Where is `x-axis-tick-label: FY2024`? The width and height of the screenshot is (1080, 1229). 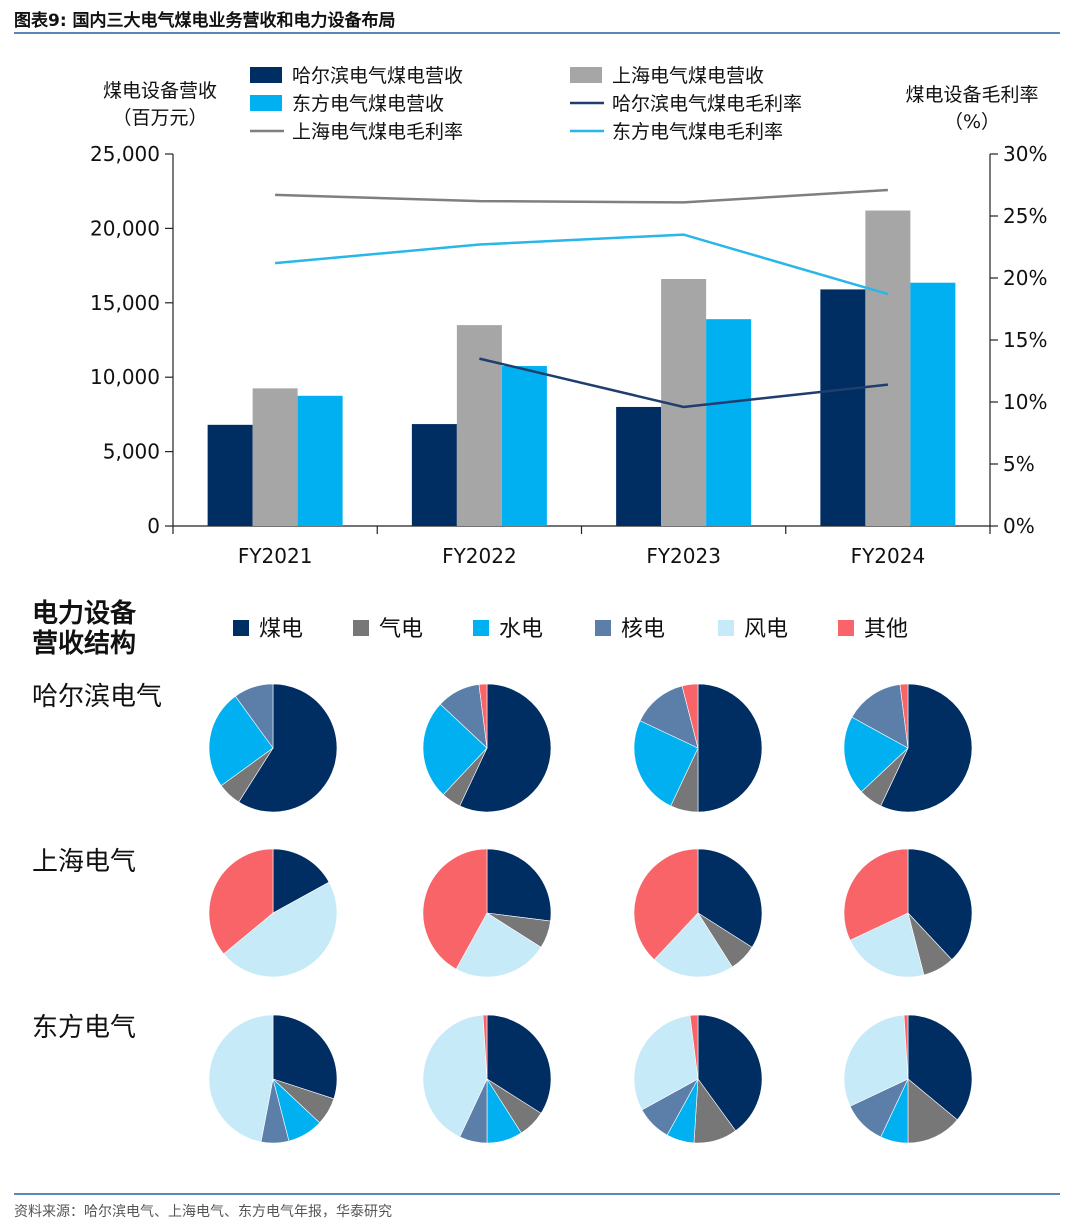 x-axis-tick-label: FY2024 is located at coordinates (888, 556).